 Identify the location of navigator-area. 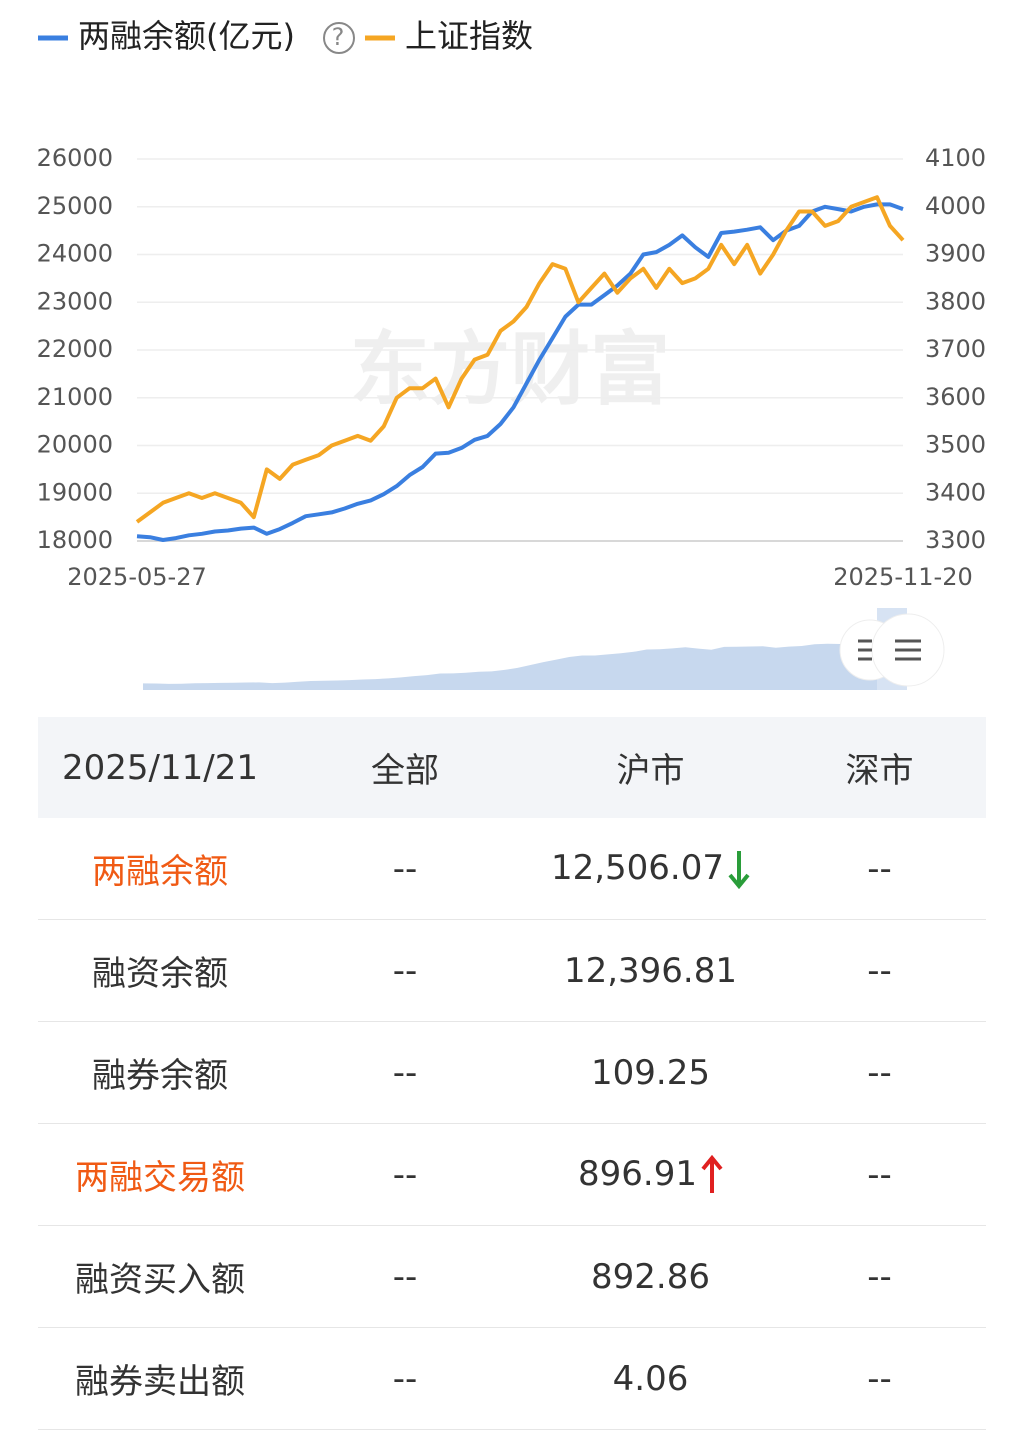
(524, 666).